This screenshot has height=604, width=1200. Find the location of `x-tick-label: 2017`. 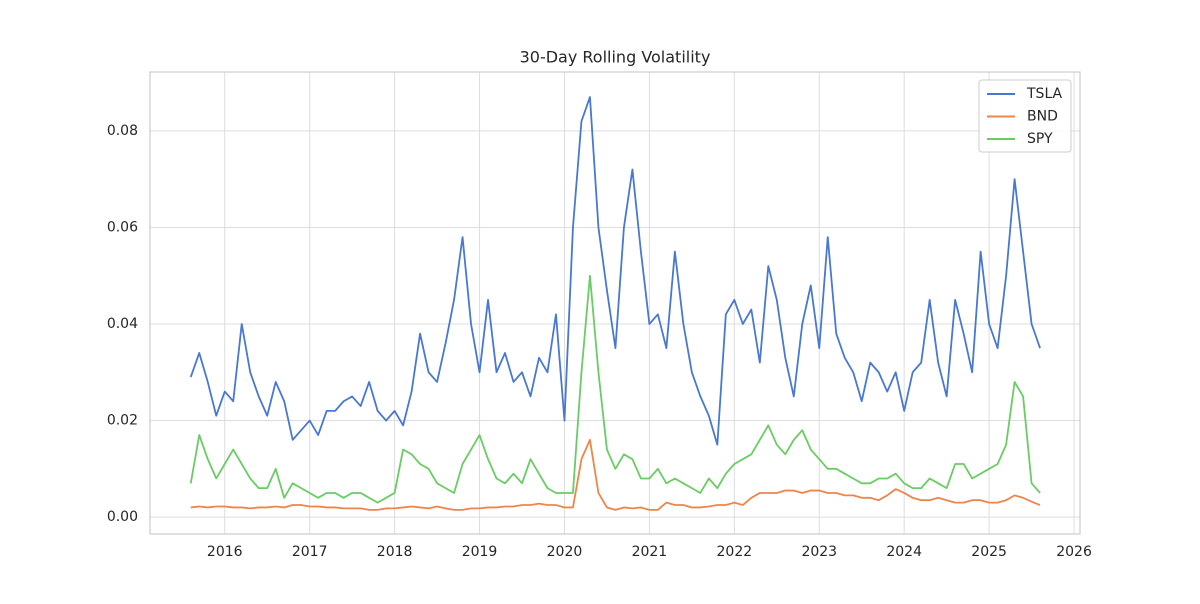

x-tick-label: 2017 is located at coordinates (310, 552).